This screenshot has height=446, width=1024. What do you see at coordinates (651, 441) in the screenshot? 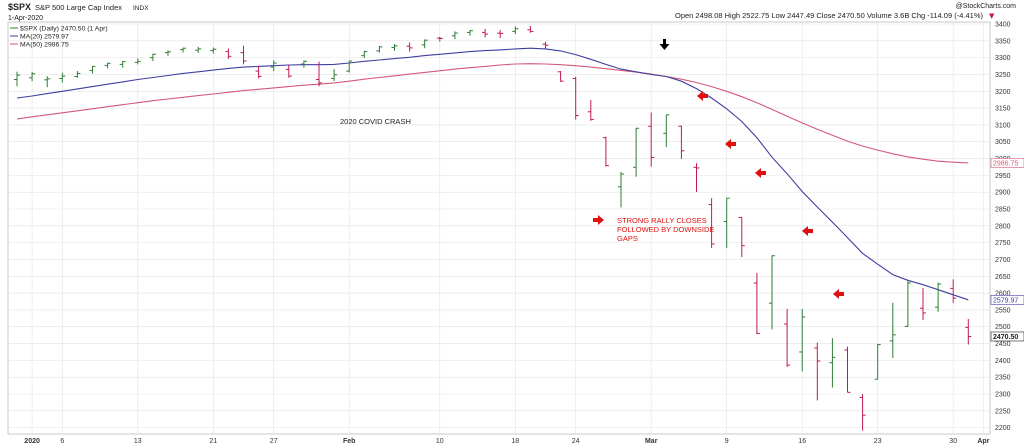
I see `x-tick-label: Mar` at bounding box center [651, 441].